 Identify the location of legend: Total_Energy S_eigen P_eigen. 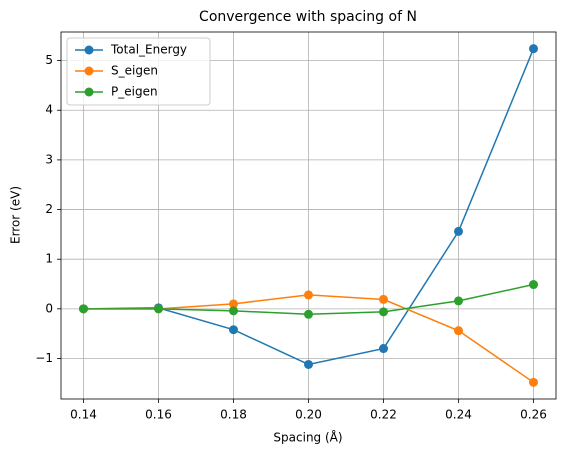
(138, 71).